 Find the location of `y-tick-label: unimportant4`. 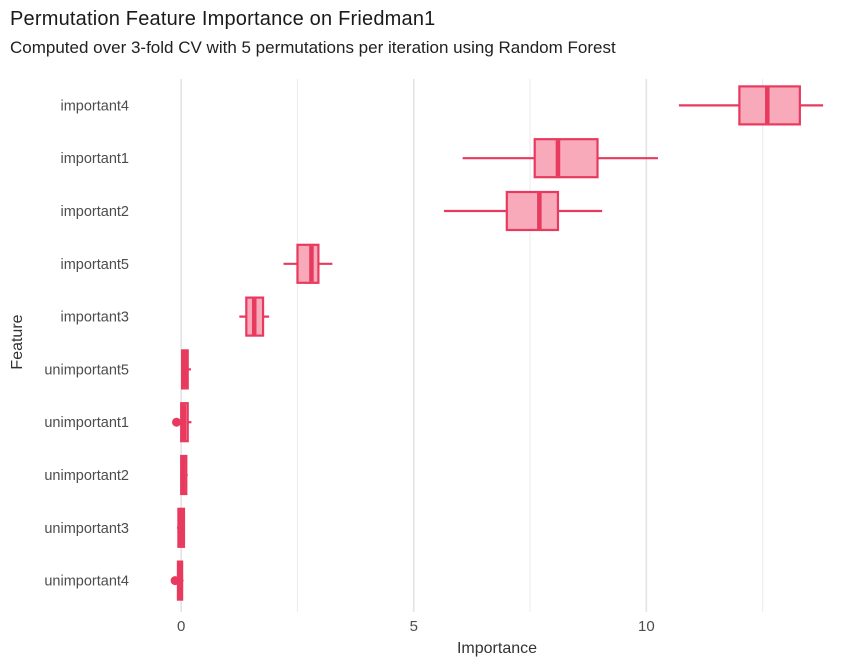

y-tick-label: unimportant4 is located at coordinates (86, 582).